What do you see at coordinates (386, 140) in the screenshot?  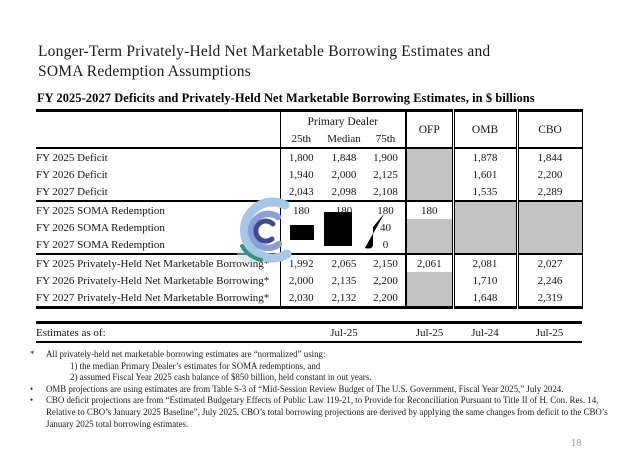 I see `column-header-75th: 75th` at bounding box center [386, 140].